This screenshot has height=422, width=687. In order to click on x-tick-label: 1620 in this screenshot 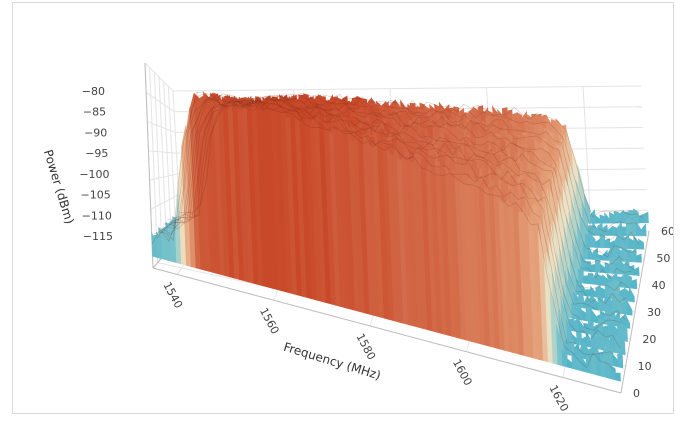, I will do `click(558, 398)`.